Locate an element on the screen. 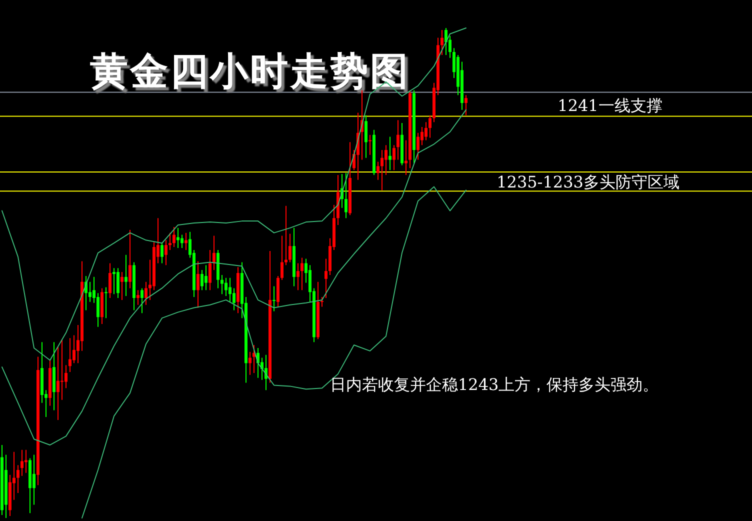 The width and height of the screenshot is (752, 521). ref-line-label: 1241一线支撑 is located at coordinates (610, 106).